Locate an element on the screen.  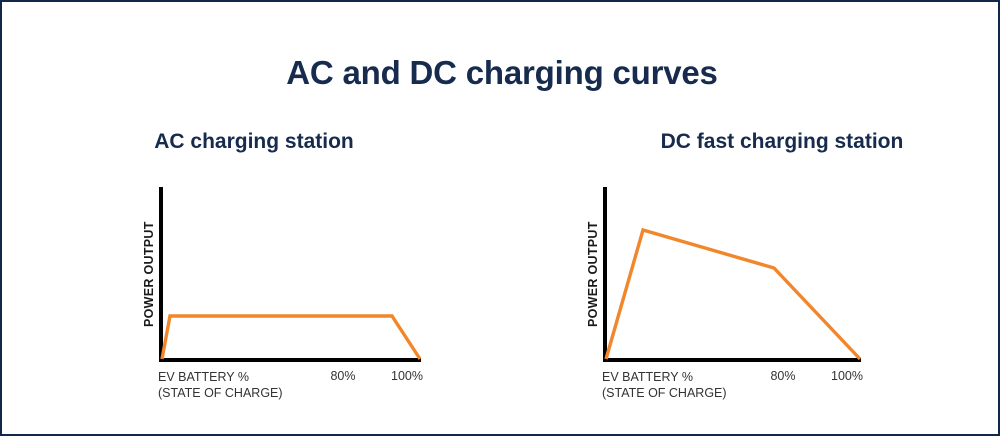
x-tick-100-ac: 100% is located at coordinates (407, 376).